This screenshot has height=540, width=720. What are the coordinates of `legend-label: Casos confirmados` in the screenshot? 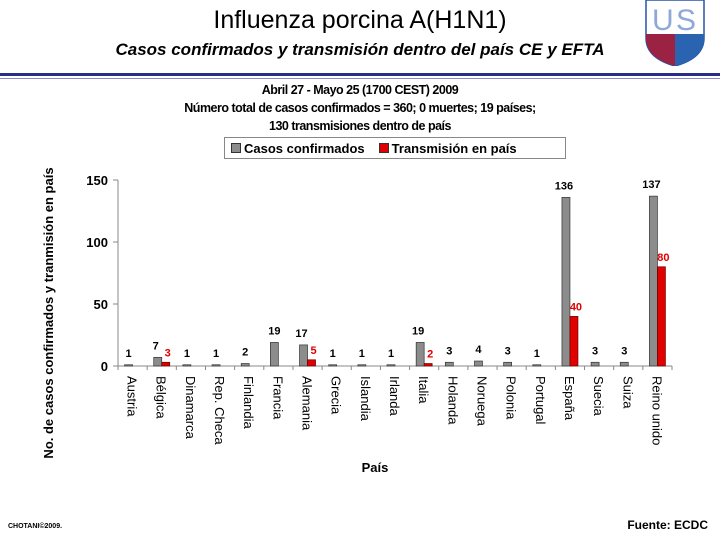 It's located at (304, 148).